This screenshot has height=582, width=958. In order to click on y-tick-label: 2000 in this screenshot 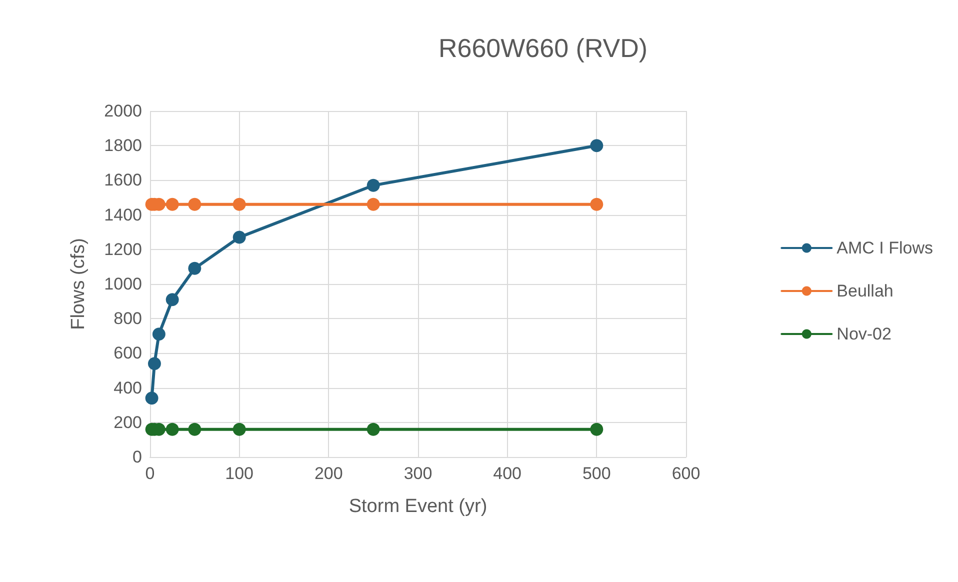, I will do `click(123, 111)`.